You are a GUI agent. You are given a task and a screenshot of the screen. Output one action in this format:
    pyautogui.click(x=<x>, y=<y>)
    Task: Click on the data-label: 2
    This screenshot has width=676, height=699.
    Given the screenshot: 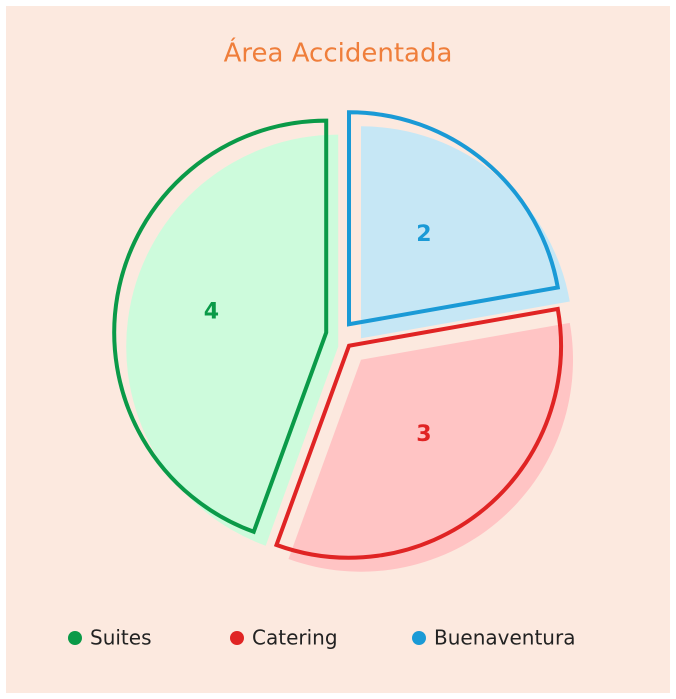 What is the action you would take?
    pyautogui.click(x=423, y=234)
    